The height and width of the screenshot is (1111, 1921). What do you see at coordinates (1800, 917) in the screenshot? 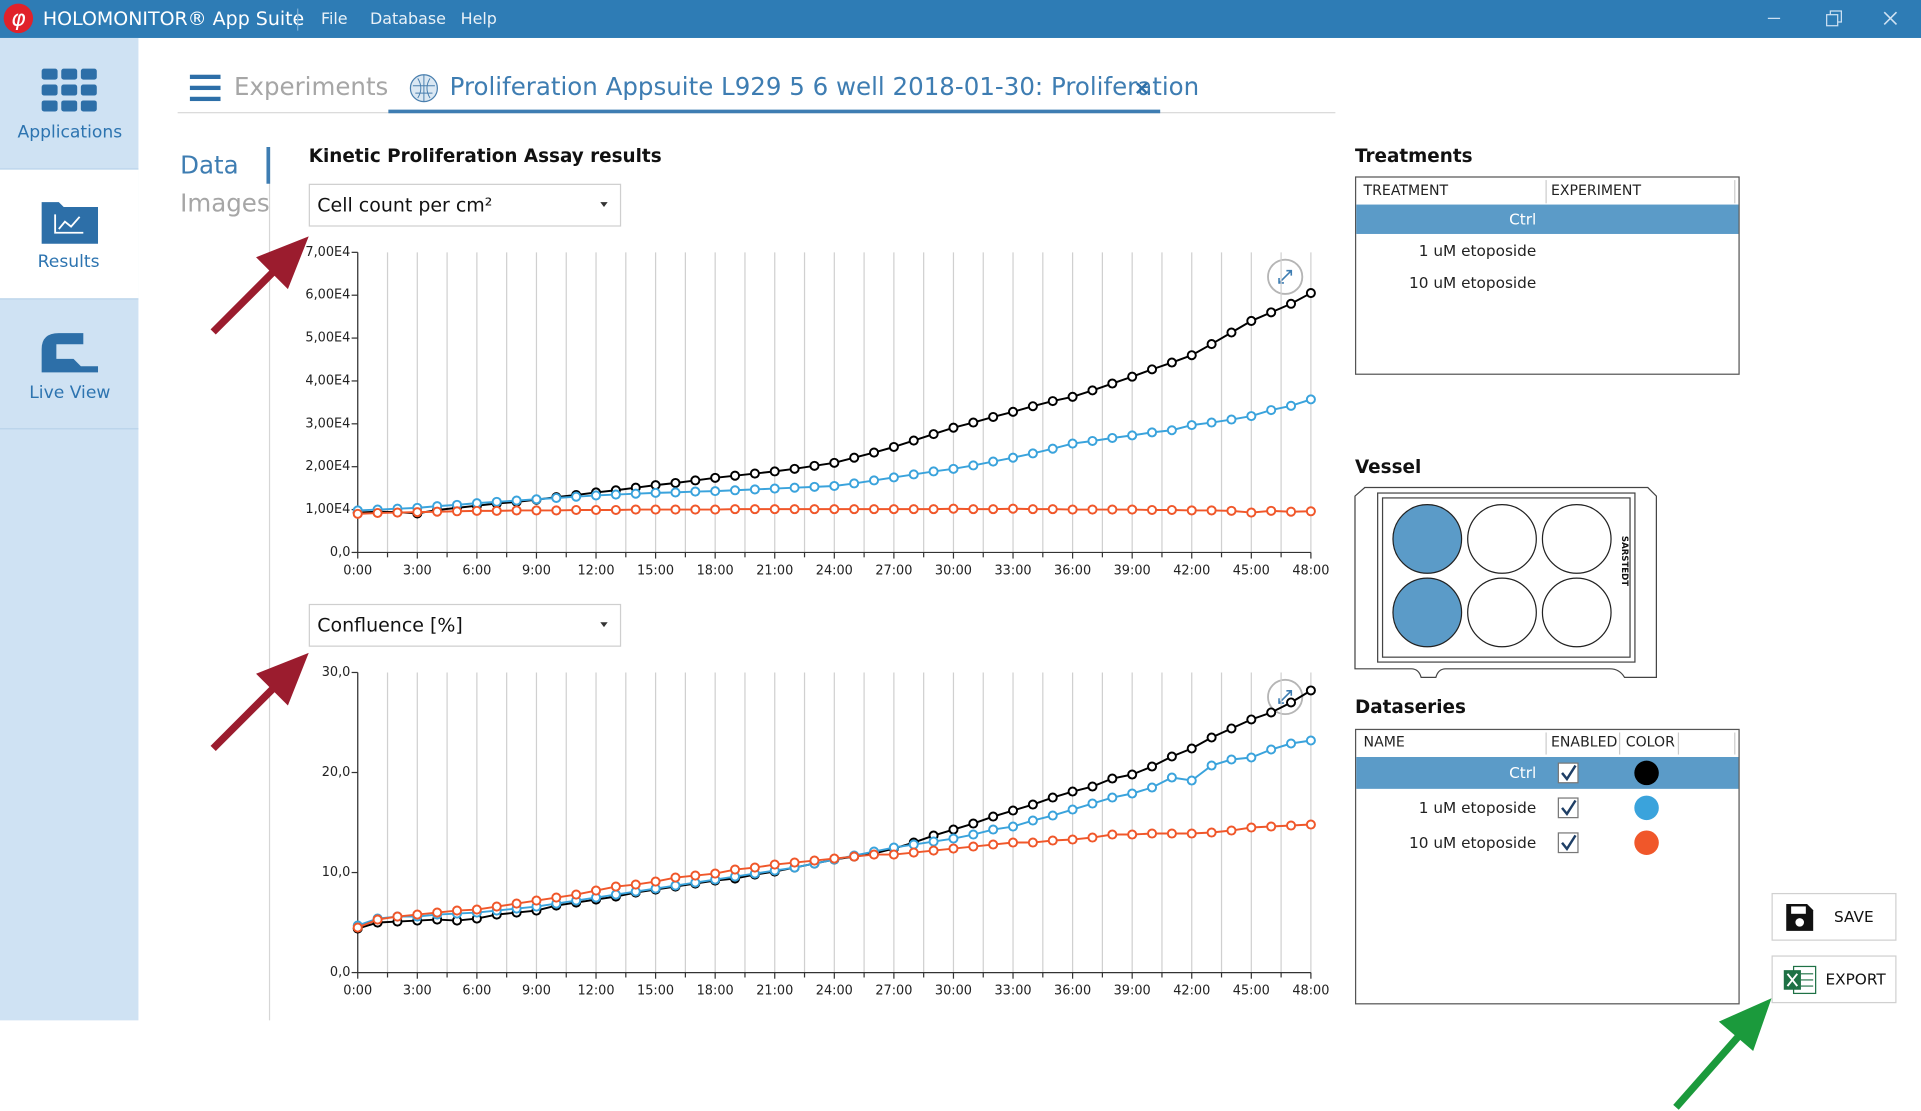
I see `save-icon` at bounding box center [1800, 917].